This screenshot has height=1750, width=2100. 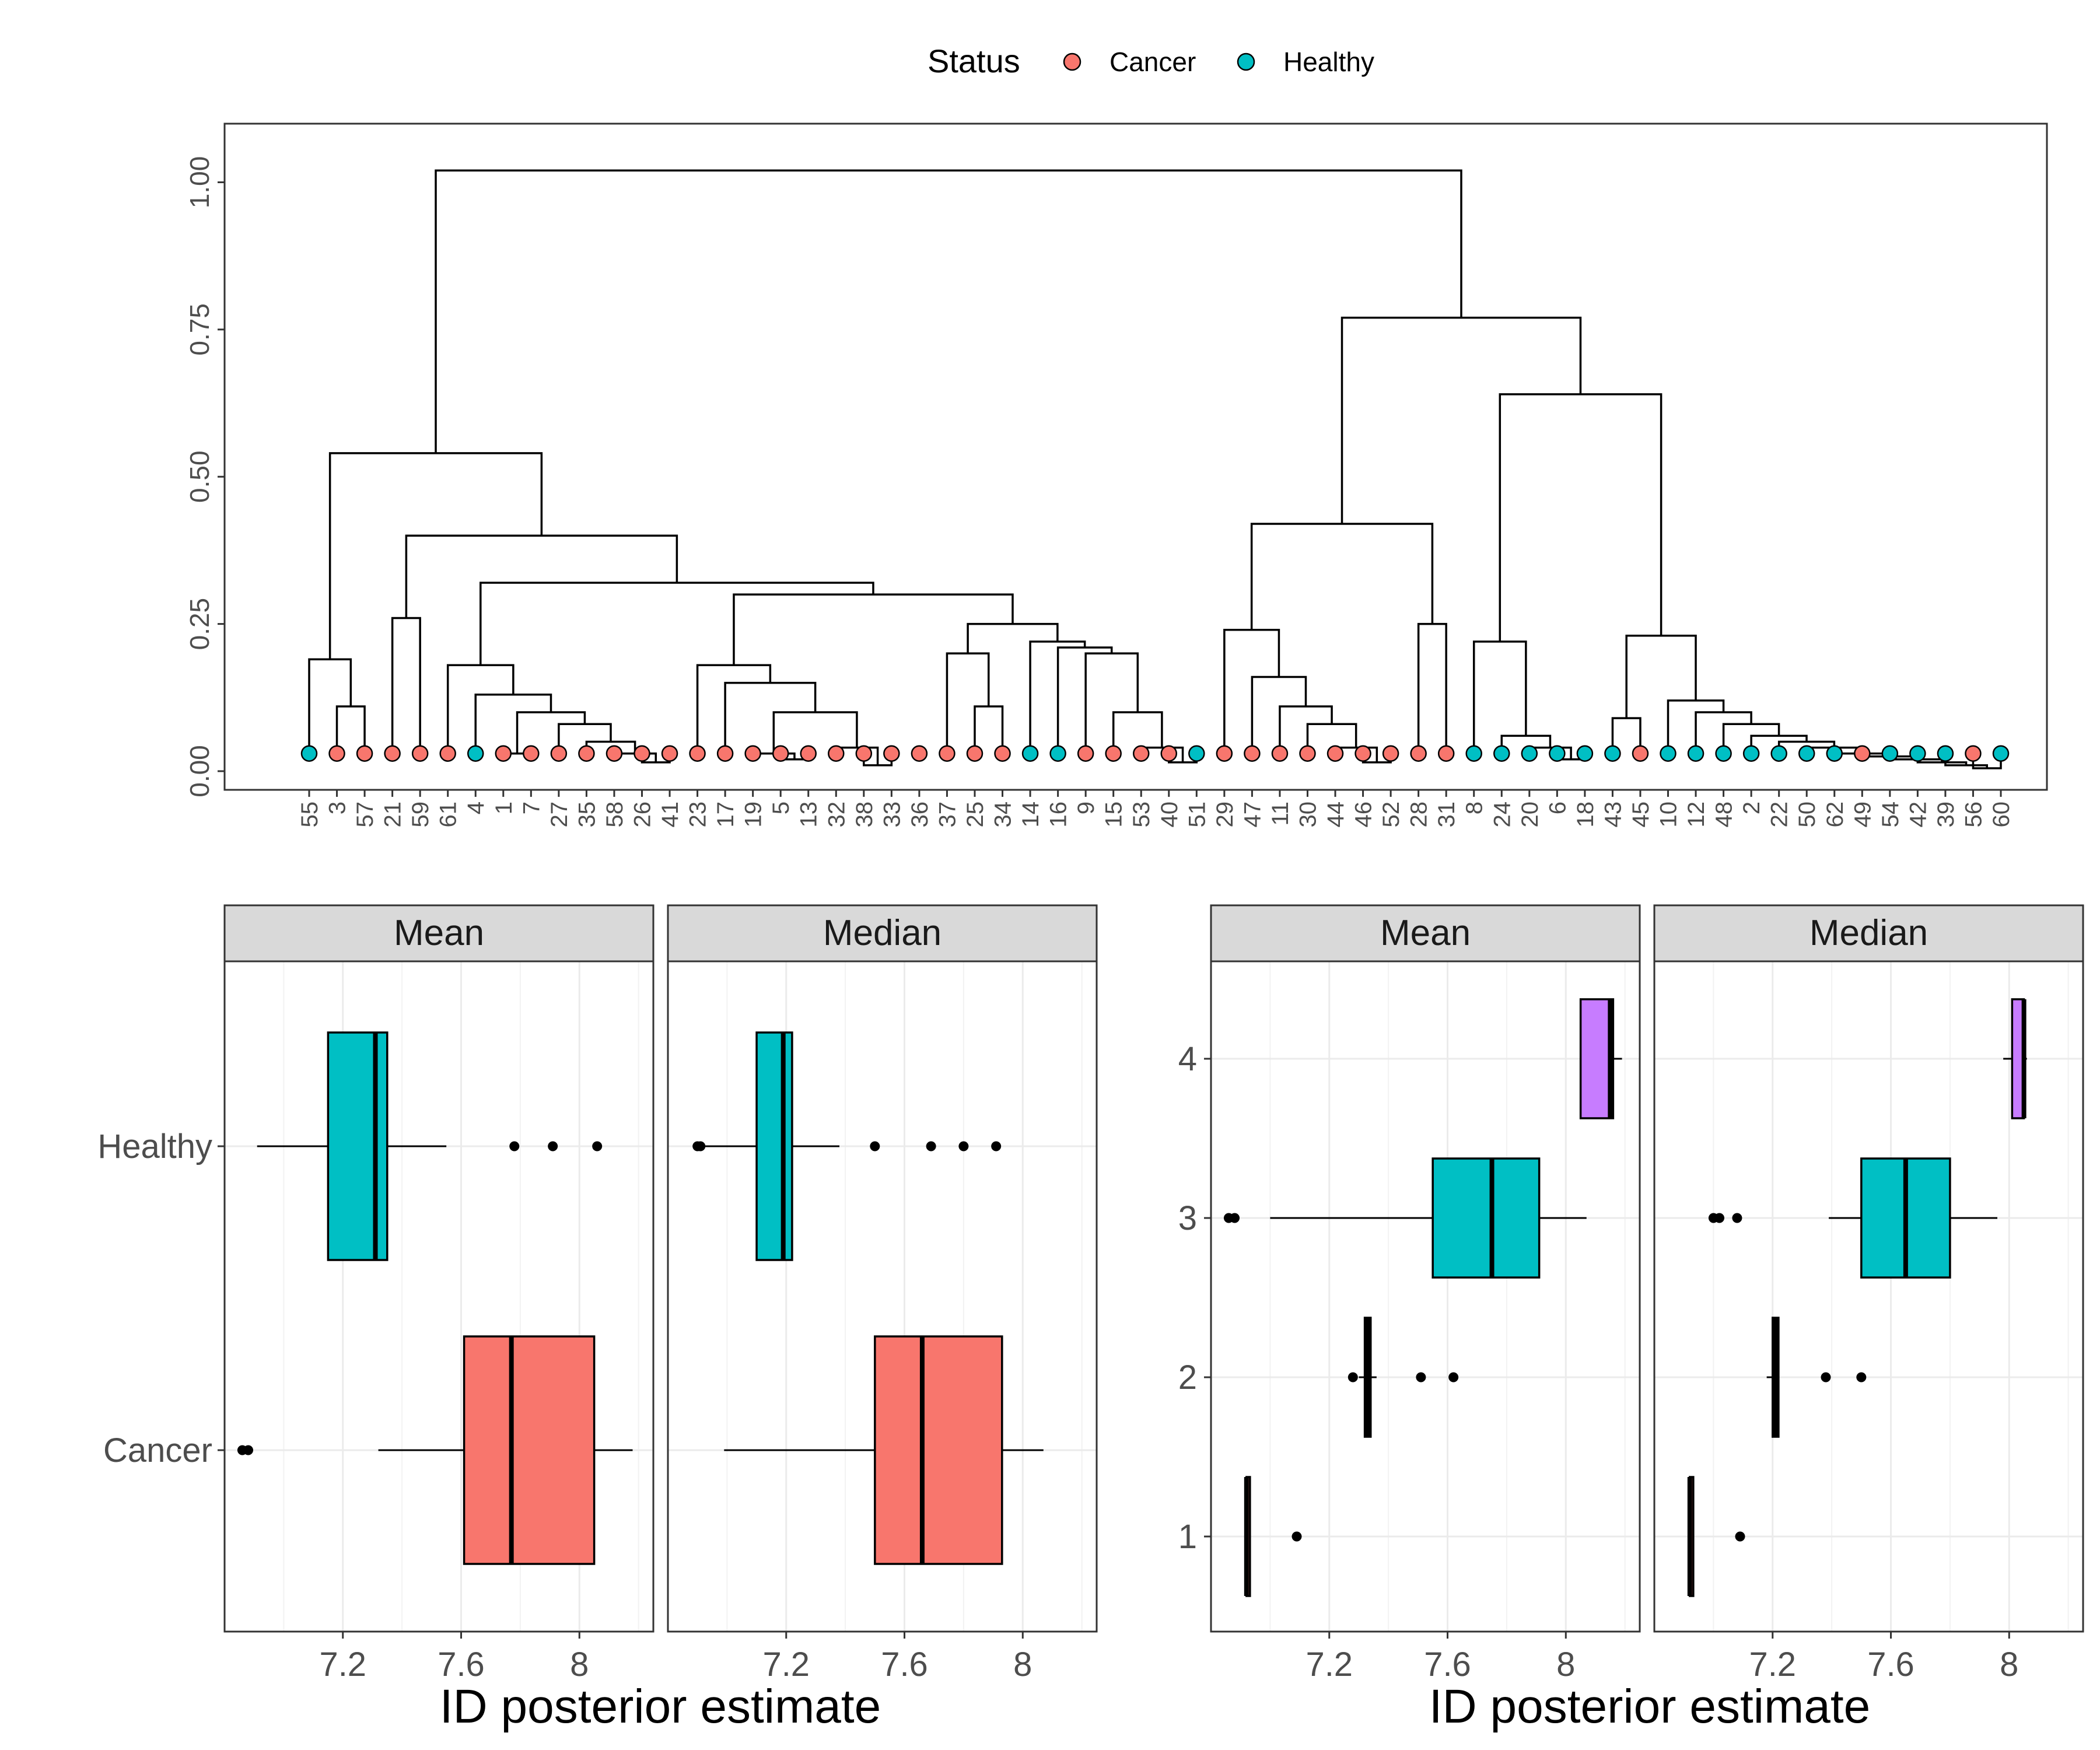 What do you see at coordinates (836, 815) in the screenshot?
I see `dendrogram-leaf-label: 32` at bounding box center [836, 815].